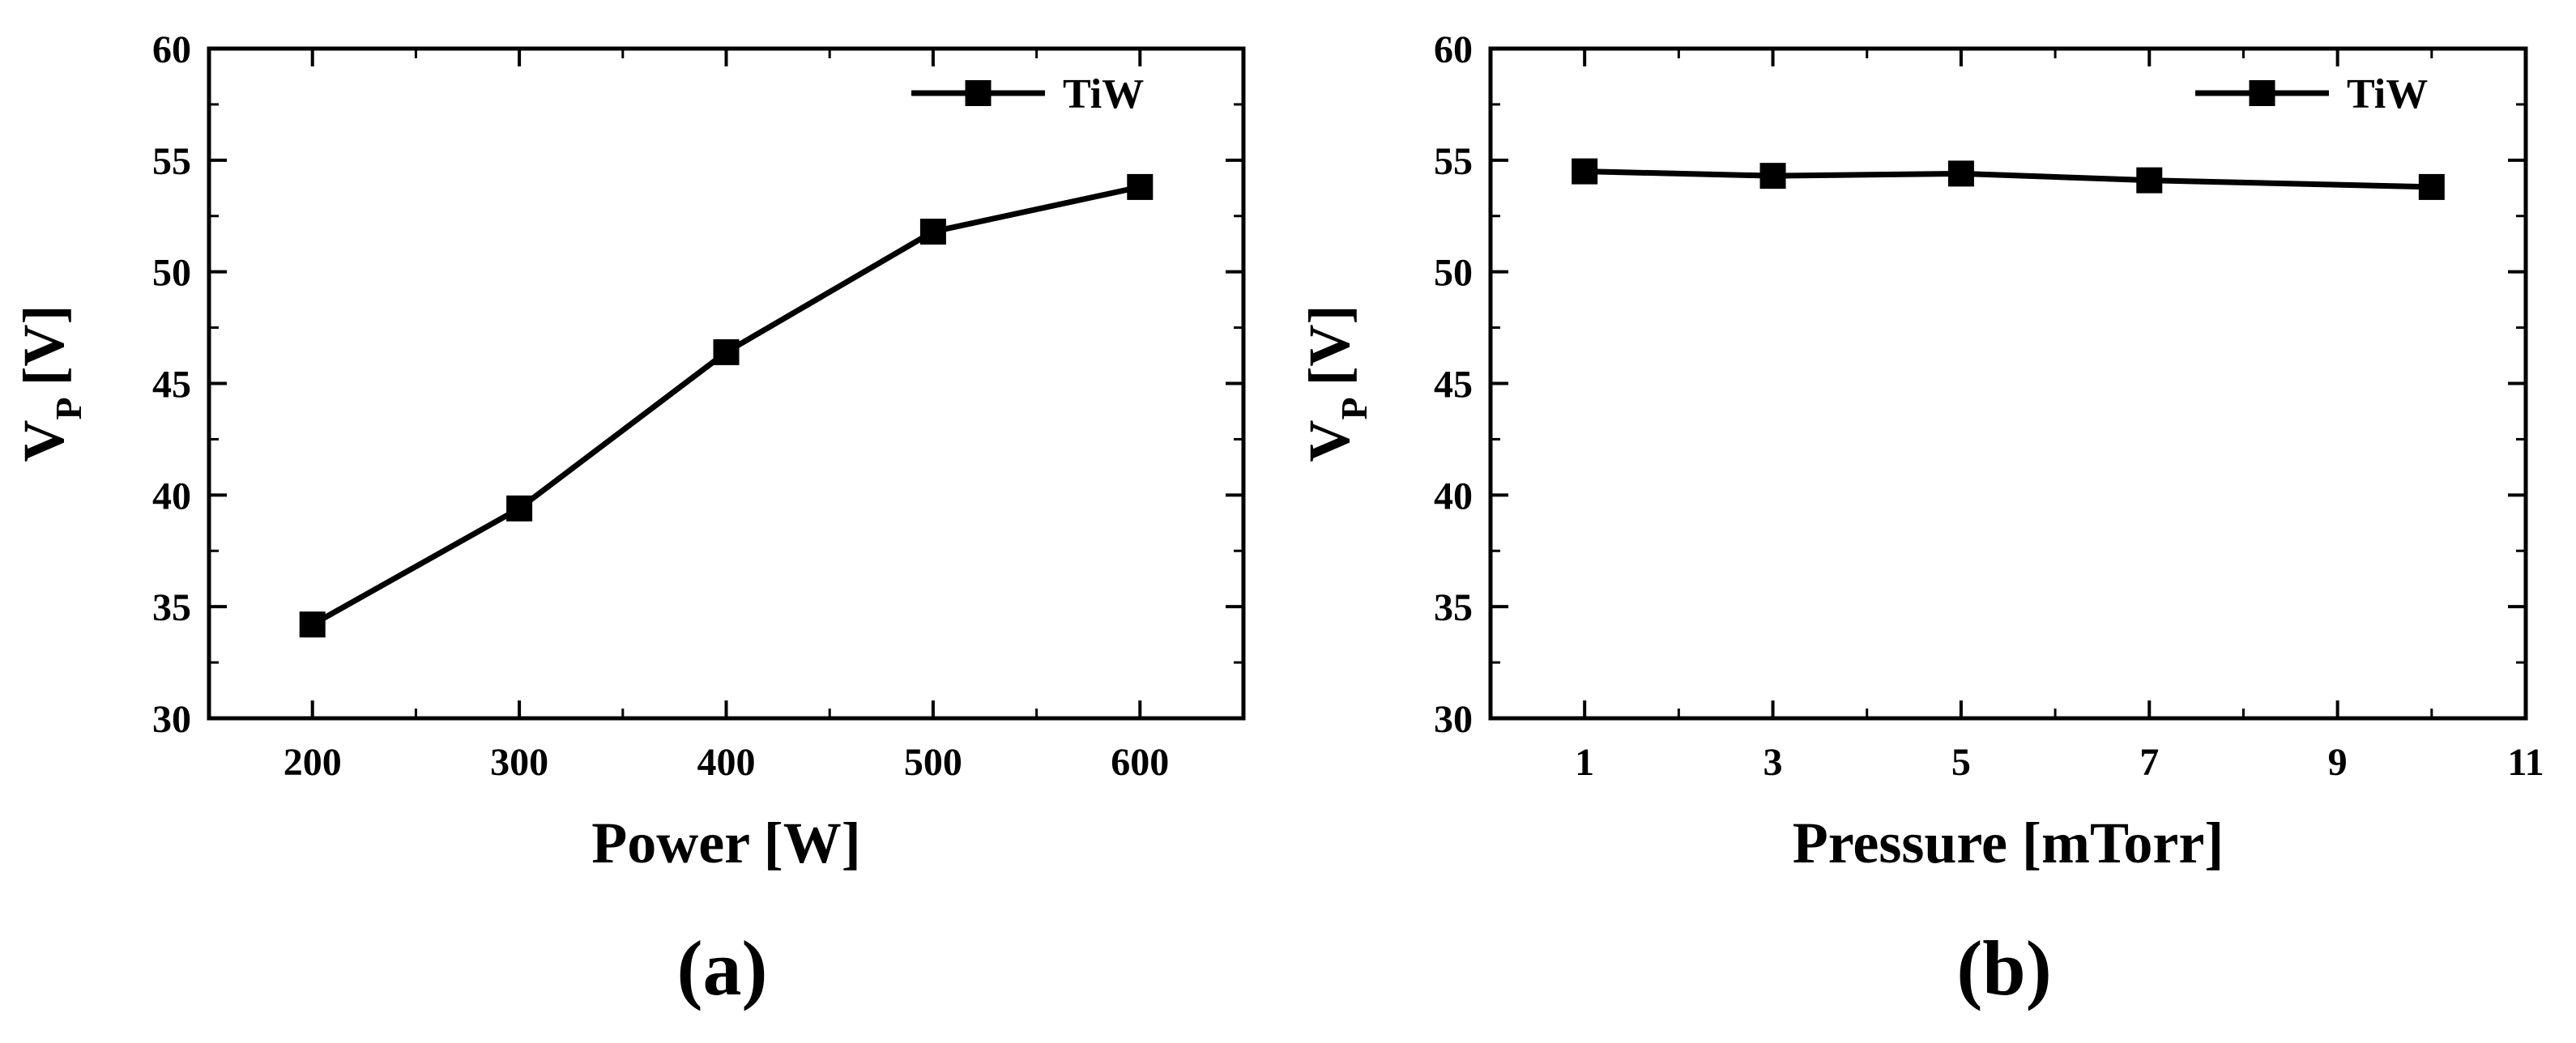 The height and width of the screenshot is (1043, 2576). What do you see at coordinates (1453, 50) in the screenshot?
I see `chart-1-y-tick-label: 60` at bounding box center [1453, 50].